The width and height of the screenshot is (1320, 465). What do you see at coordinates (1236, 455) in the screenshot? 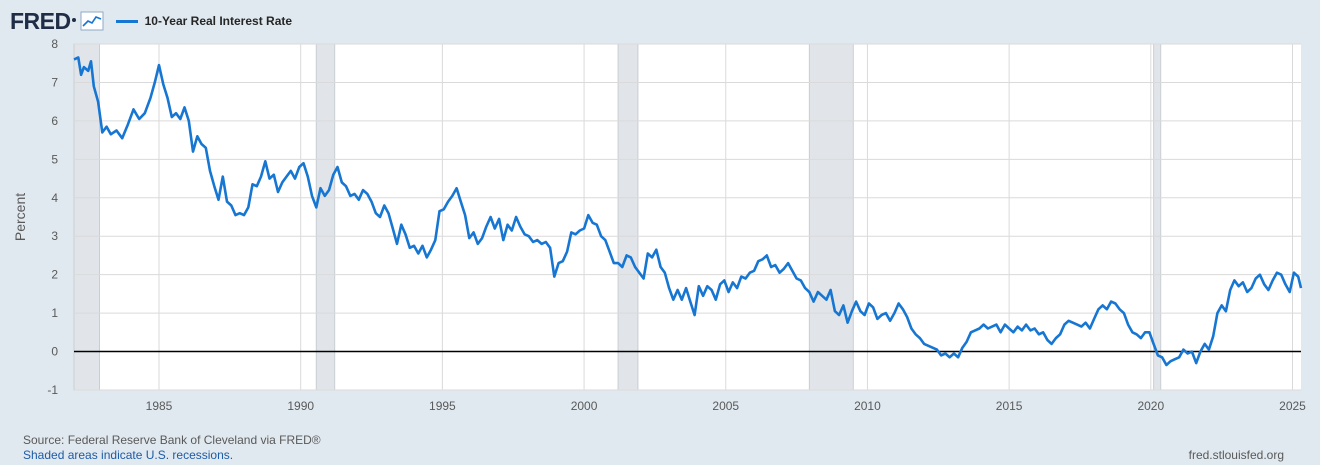
I see `site-link: fred.stlouisfed.org` at bounding box center [1236, 455].